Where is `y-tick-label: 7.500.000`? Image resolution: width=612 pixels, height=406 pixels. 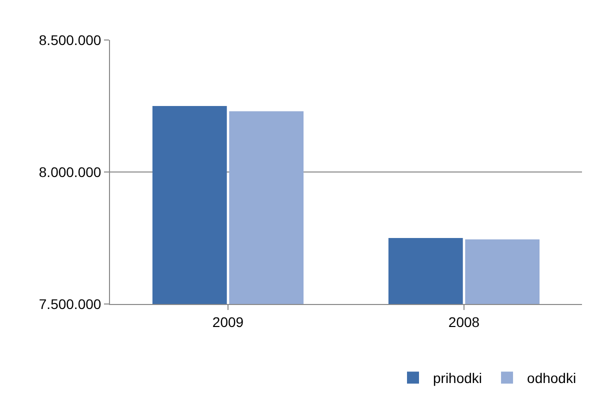
y-tick-label: 7.500.000 is located at coordinates (70, 304).